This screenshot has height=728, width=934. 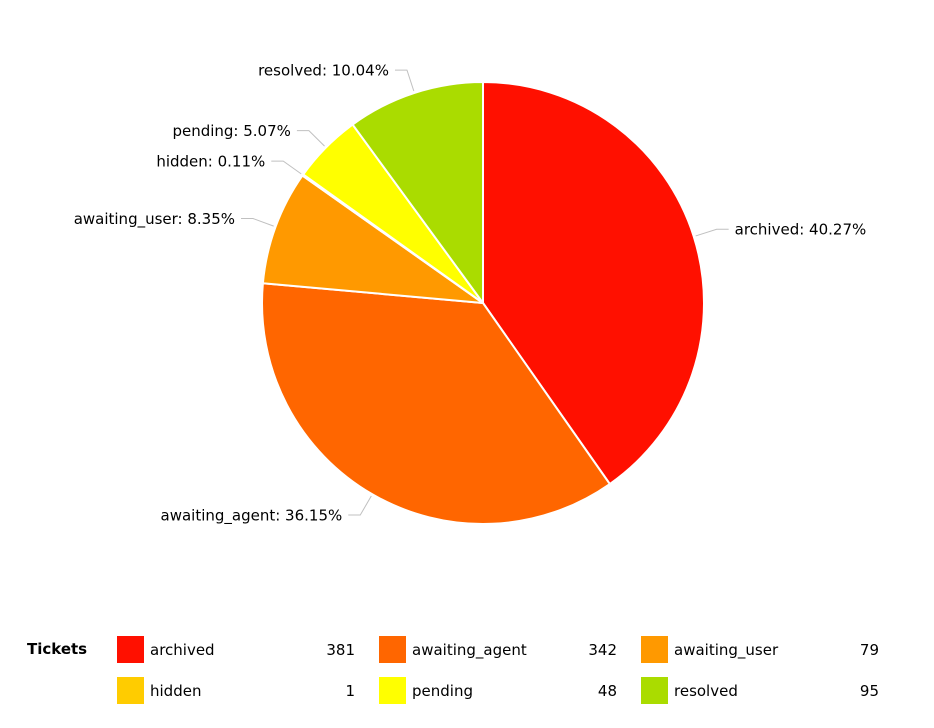 What do you see at coordinates (340, 649) in the screenshot?
I see `legend-count: 381` at bounding box center [340, 649].